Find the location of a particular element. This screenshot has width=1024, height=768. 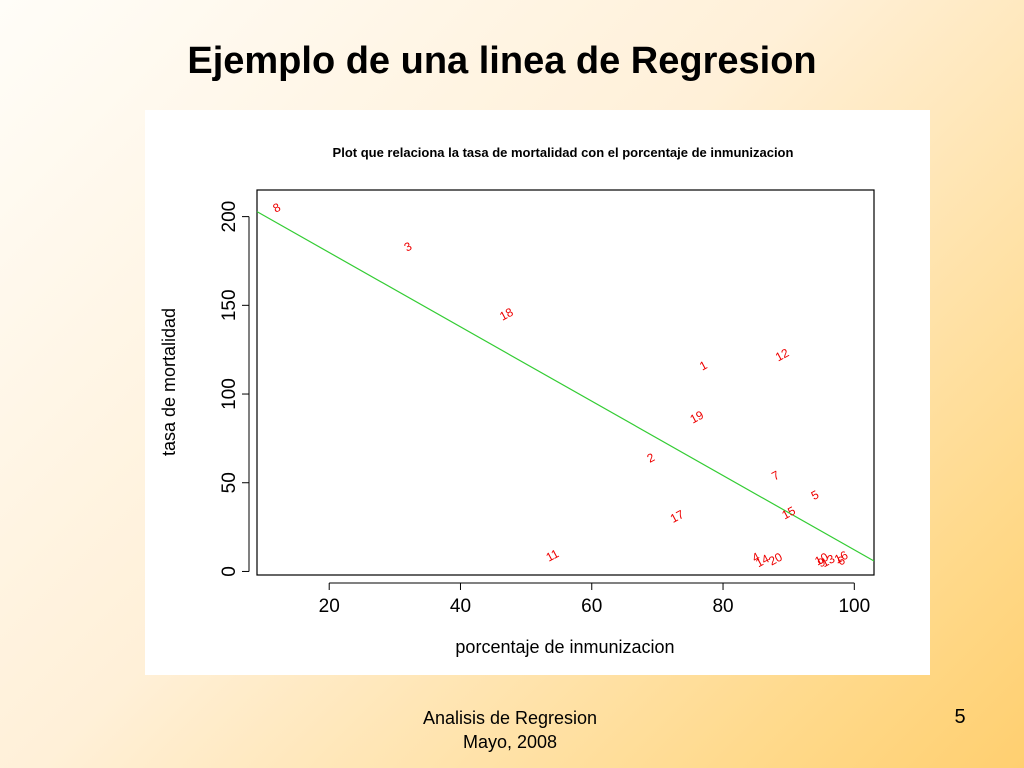

x-axis: 20 40 60 80 100 is located at coordinates (594, 599).